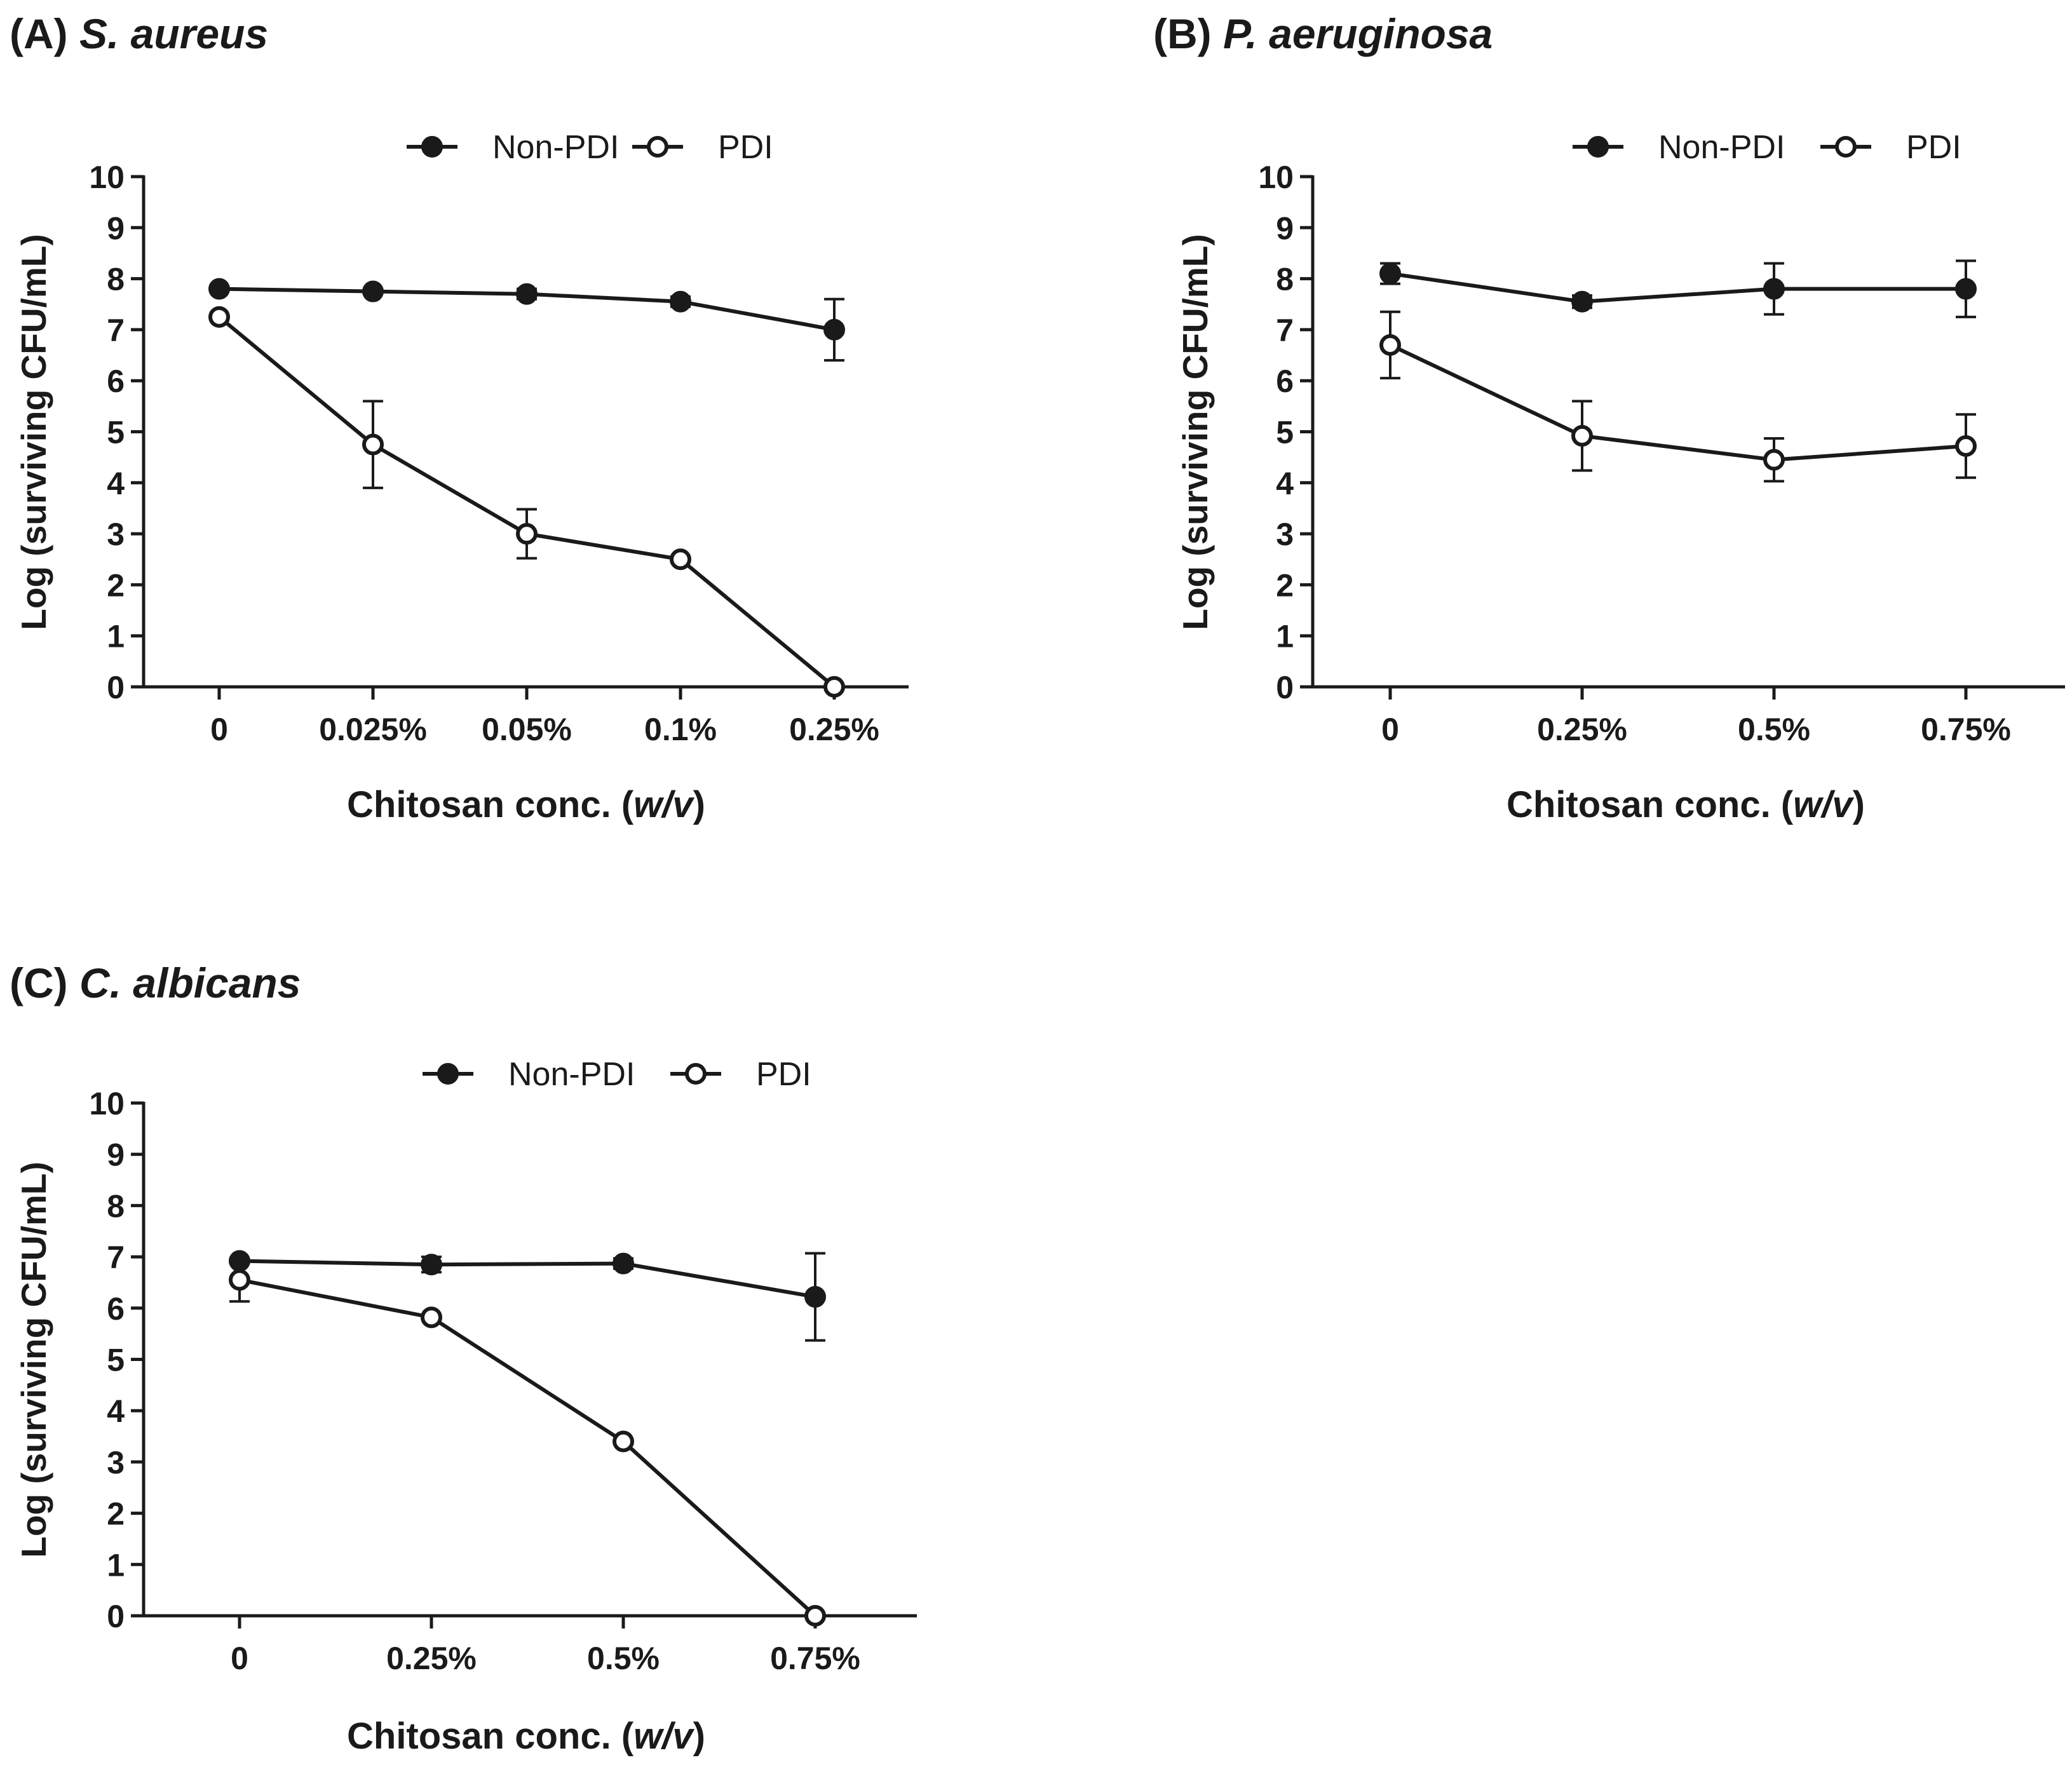 The height and width of the screenshot is (1767, 2072). What do you see at coordinates (1358, 34) in the screenshot?
I see `organism-name: P. aeruginosa` at bounding box center [1358, 34].